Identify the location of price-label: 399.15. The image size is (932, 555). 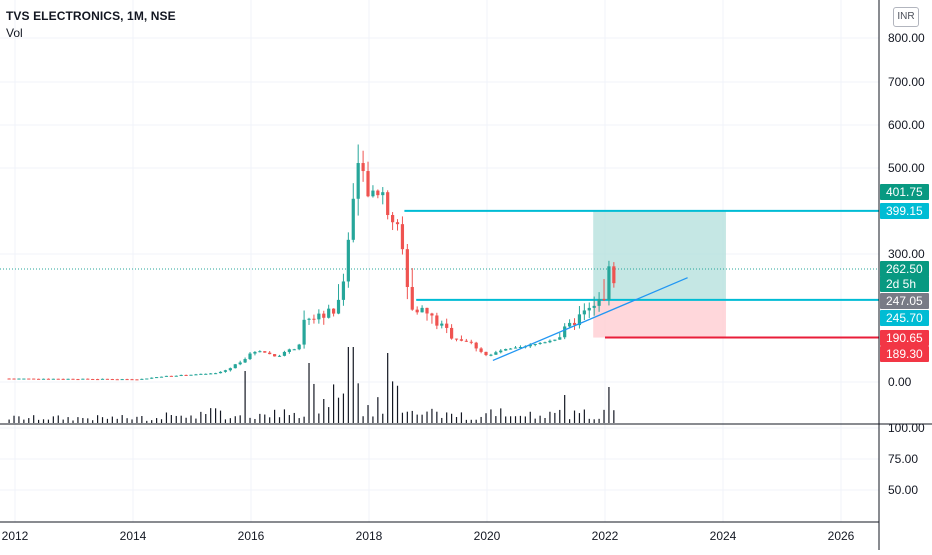
(904, 211).